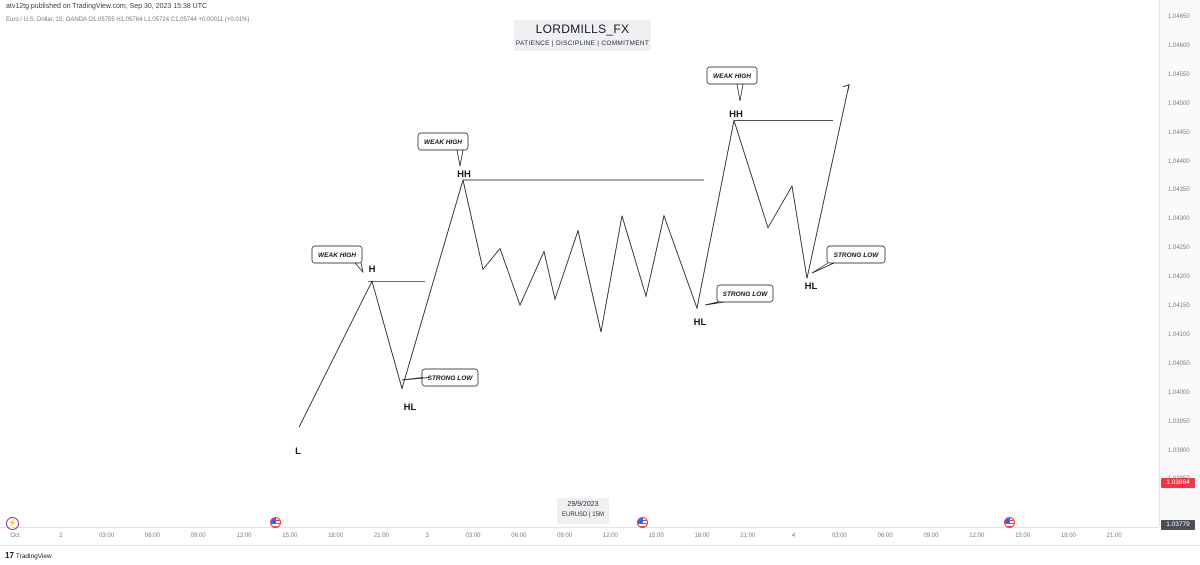  I want to click on price-tick: 1.03950, so click(1179, 421).